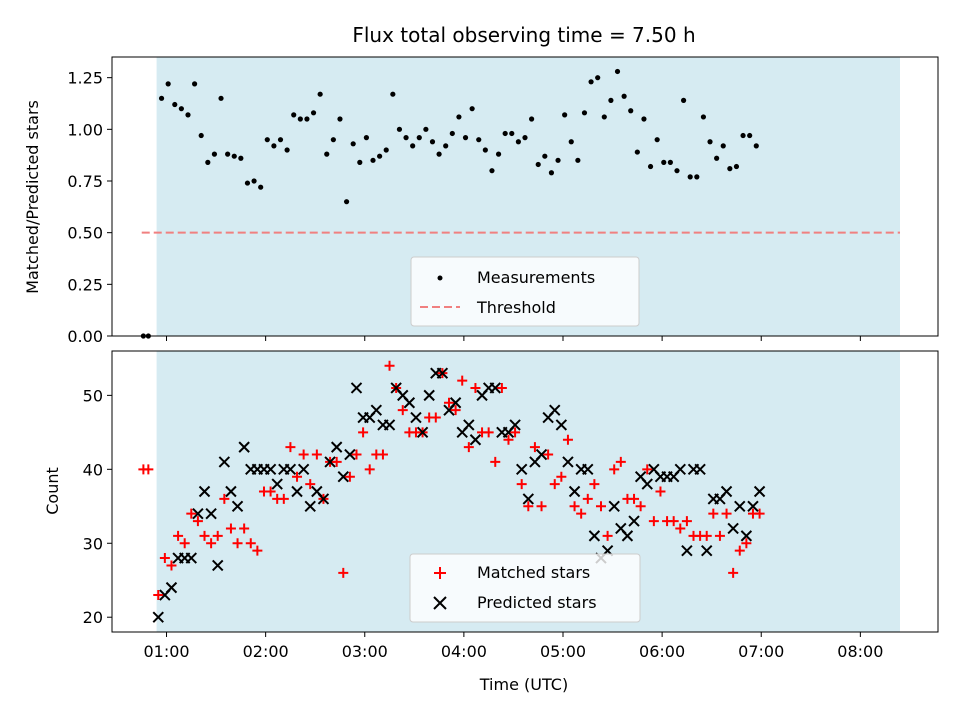  Describe the element at coordinates (85, 284) in the screenshot. I see `top-y-tick-label: 0.25` at that location.